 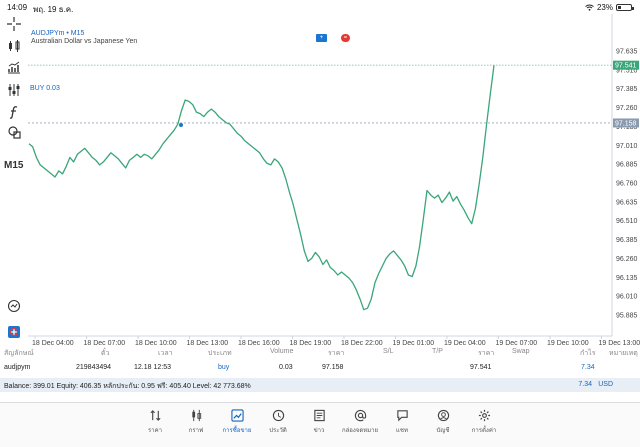 What do you see at coordinates (278, 415) in the screenshot?
I see `history-icon` at bounding box center [278, 415].